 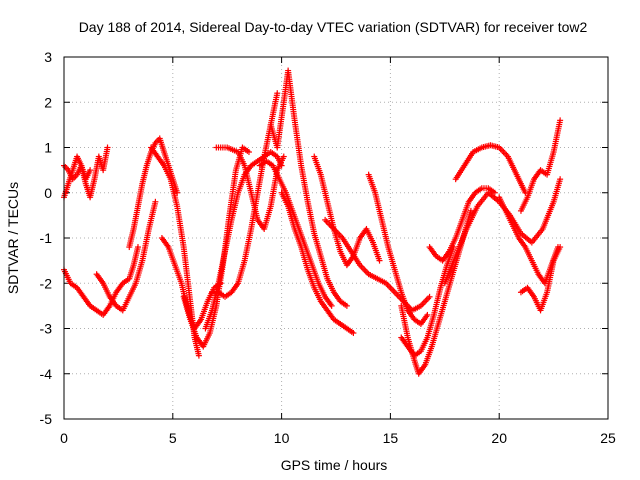 I want to click on y-tick-label: 1, so click(x=48, y=148).